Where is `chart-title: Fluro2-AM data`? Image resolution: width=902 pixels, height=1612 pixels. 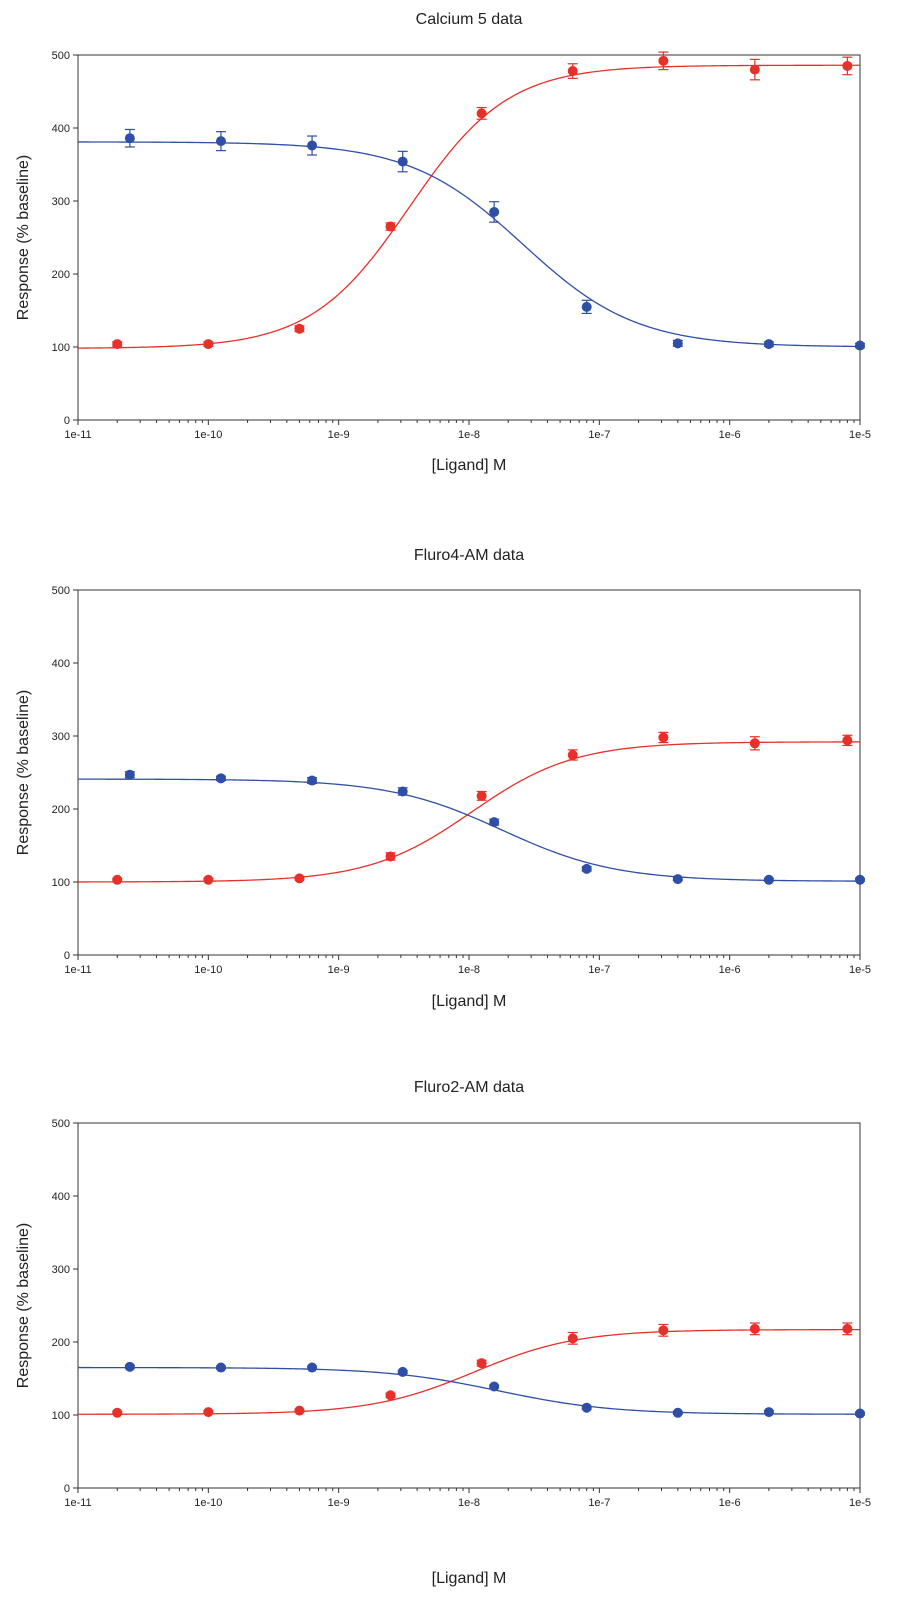
chart-title: Fluro2-AM data is located at coordinates (469, 1087).